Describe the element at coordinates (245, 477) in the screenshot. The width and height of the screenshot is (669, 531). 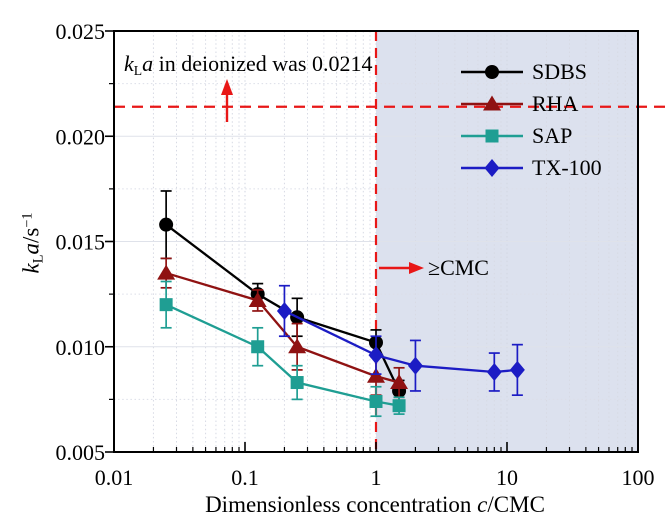
I see `x-tick-label: 0.1` at that location.